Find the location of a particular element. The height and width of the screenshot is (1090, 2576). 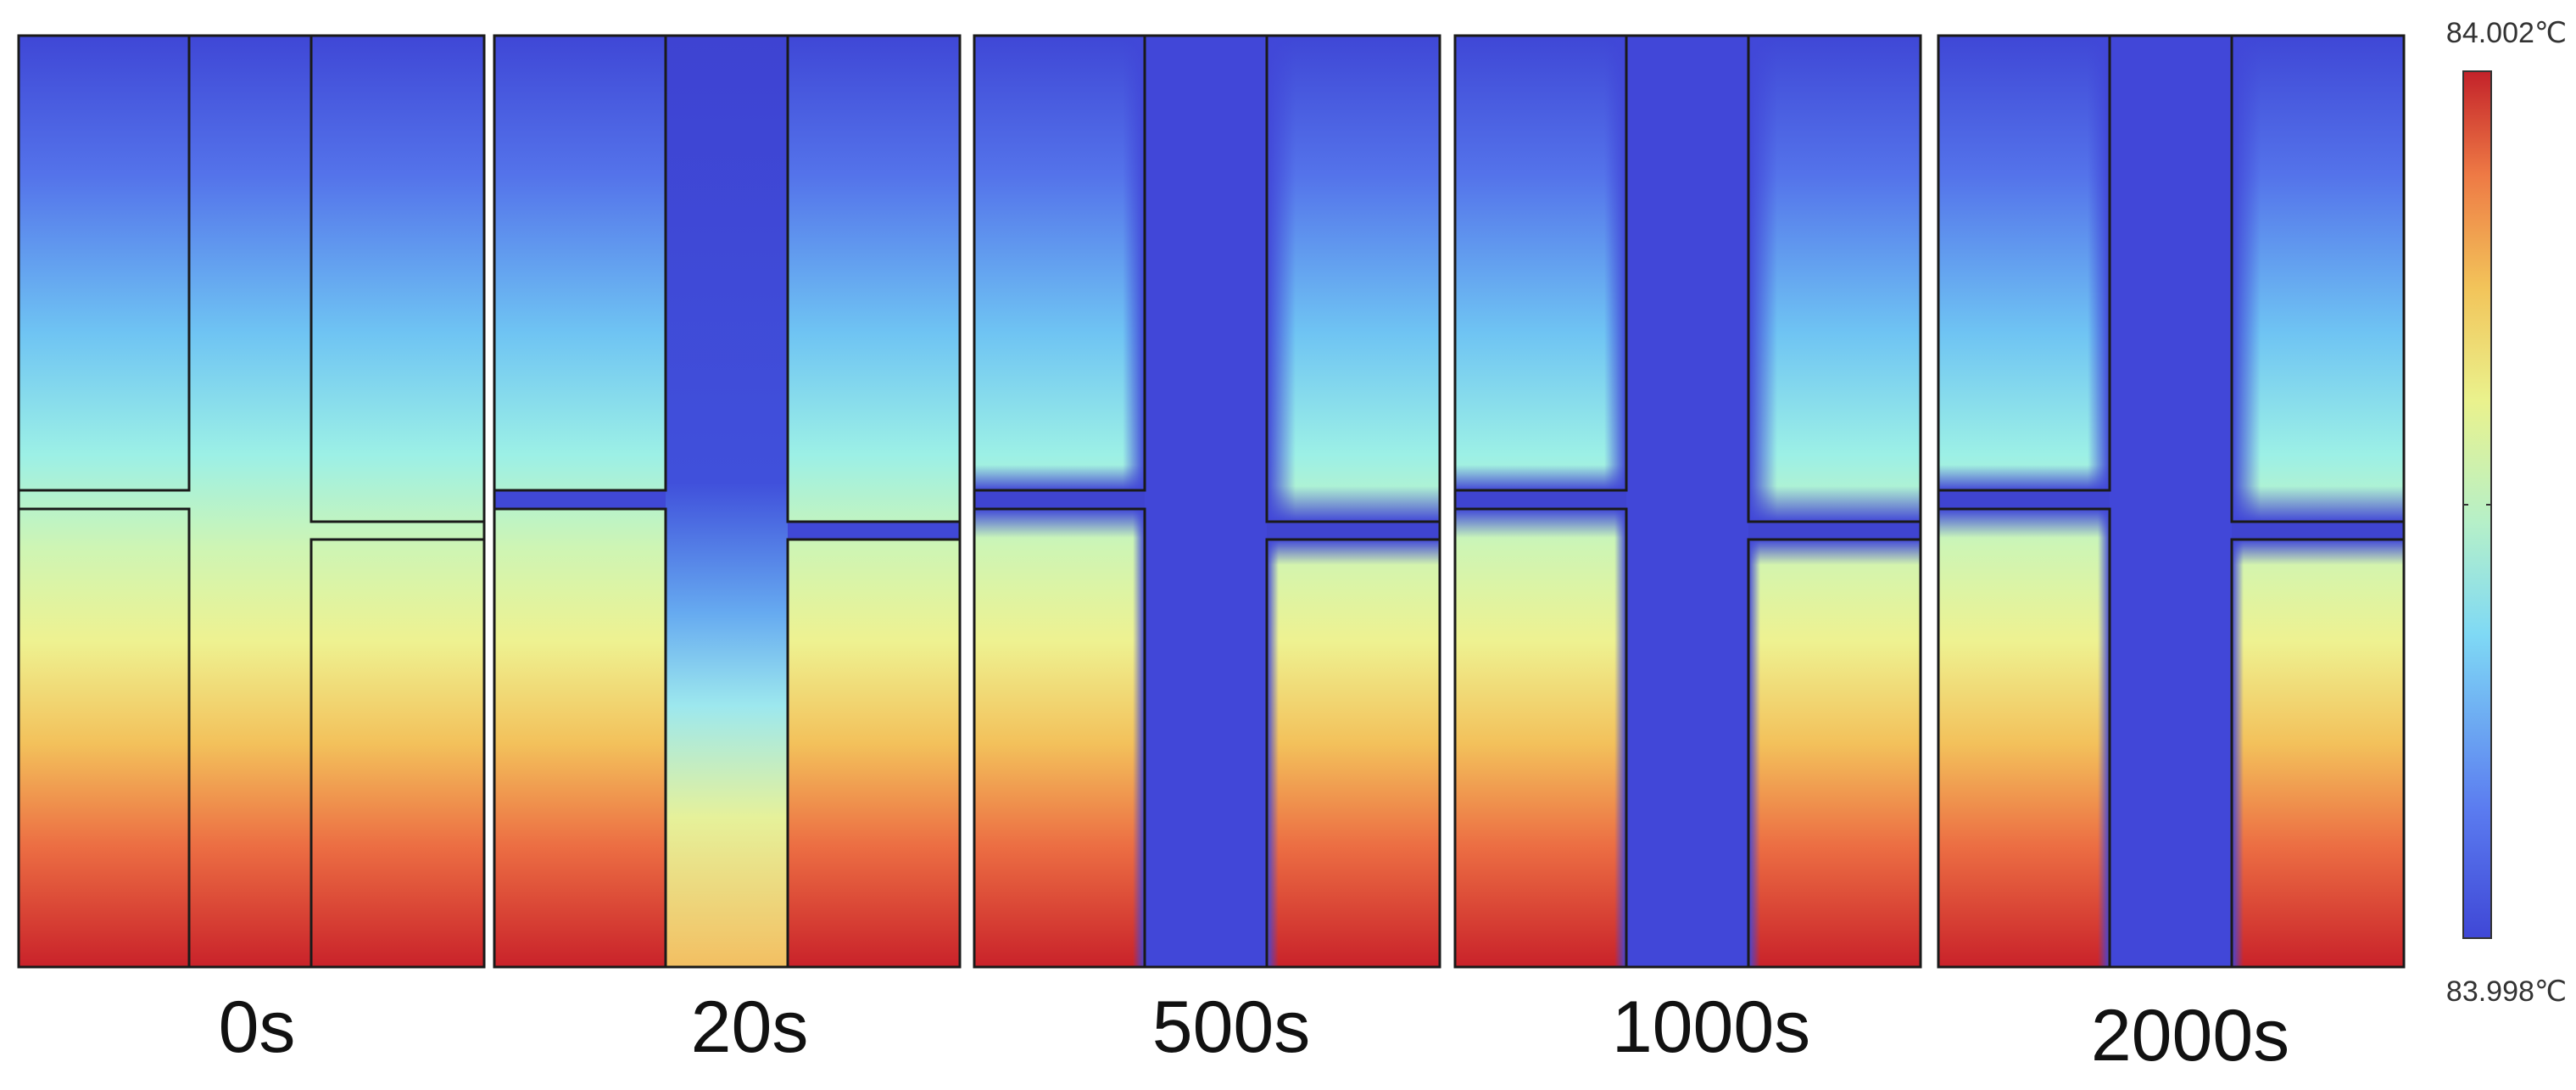

panel-time-label: 0s is located at coordinates (257, 1027).